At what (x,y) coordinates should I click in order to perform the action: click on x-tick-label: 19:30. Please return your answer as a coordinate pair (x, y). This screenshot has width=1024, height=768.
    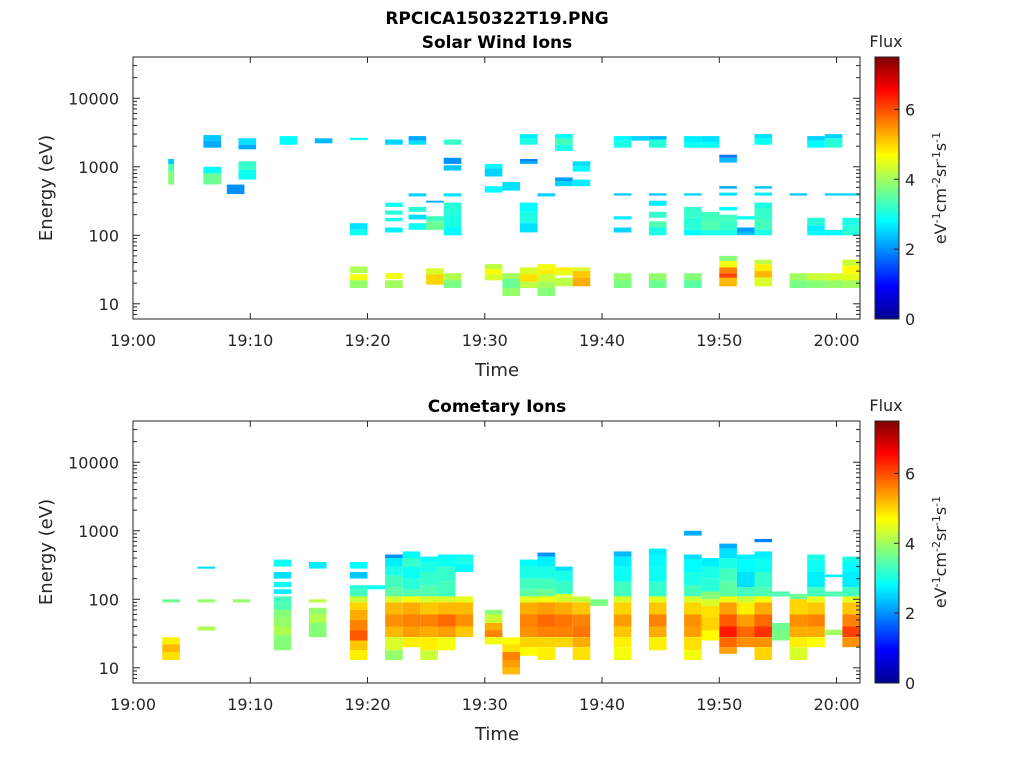
    Looking at the image, I should click on (485, 704).